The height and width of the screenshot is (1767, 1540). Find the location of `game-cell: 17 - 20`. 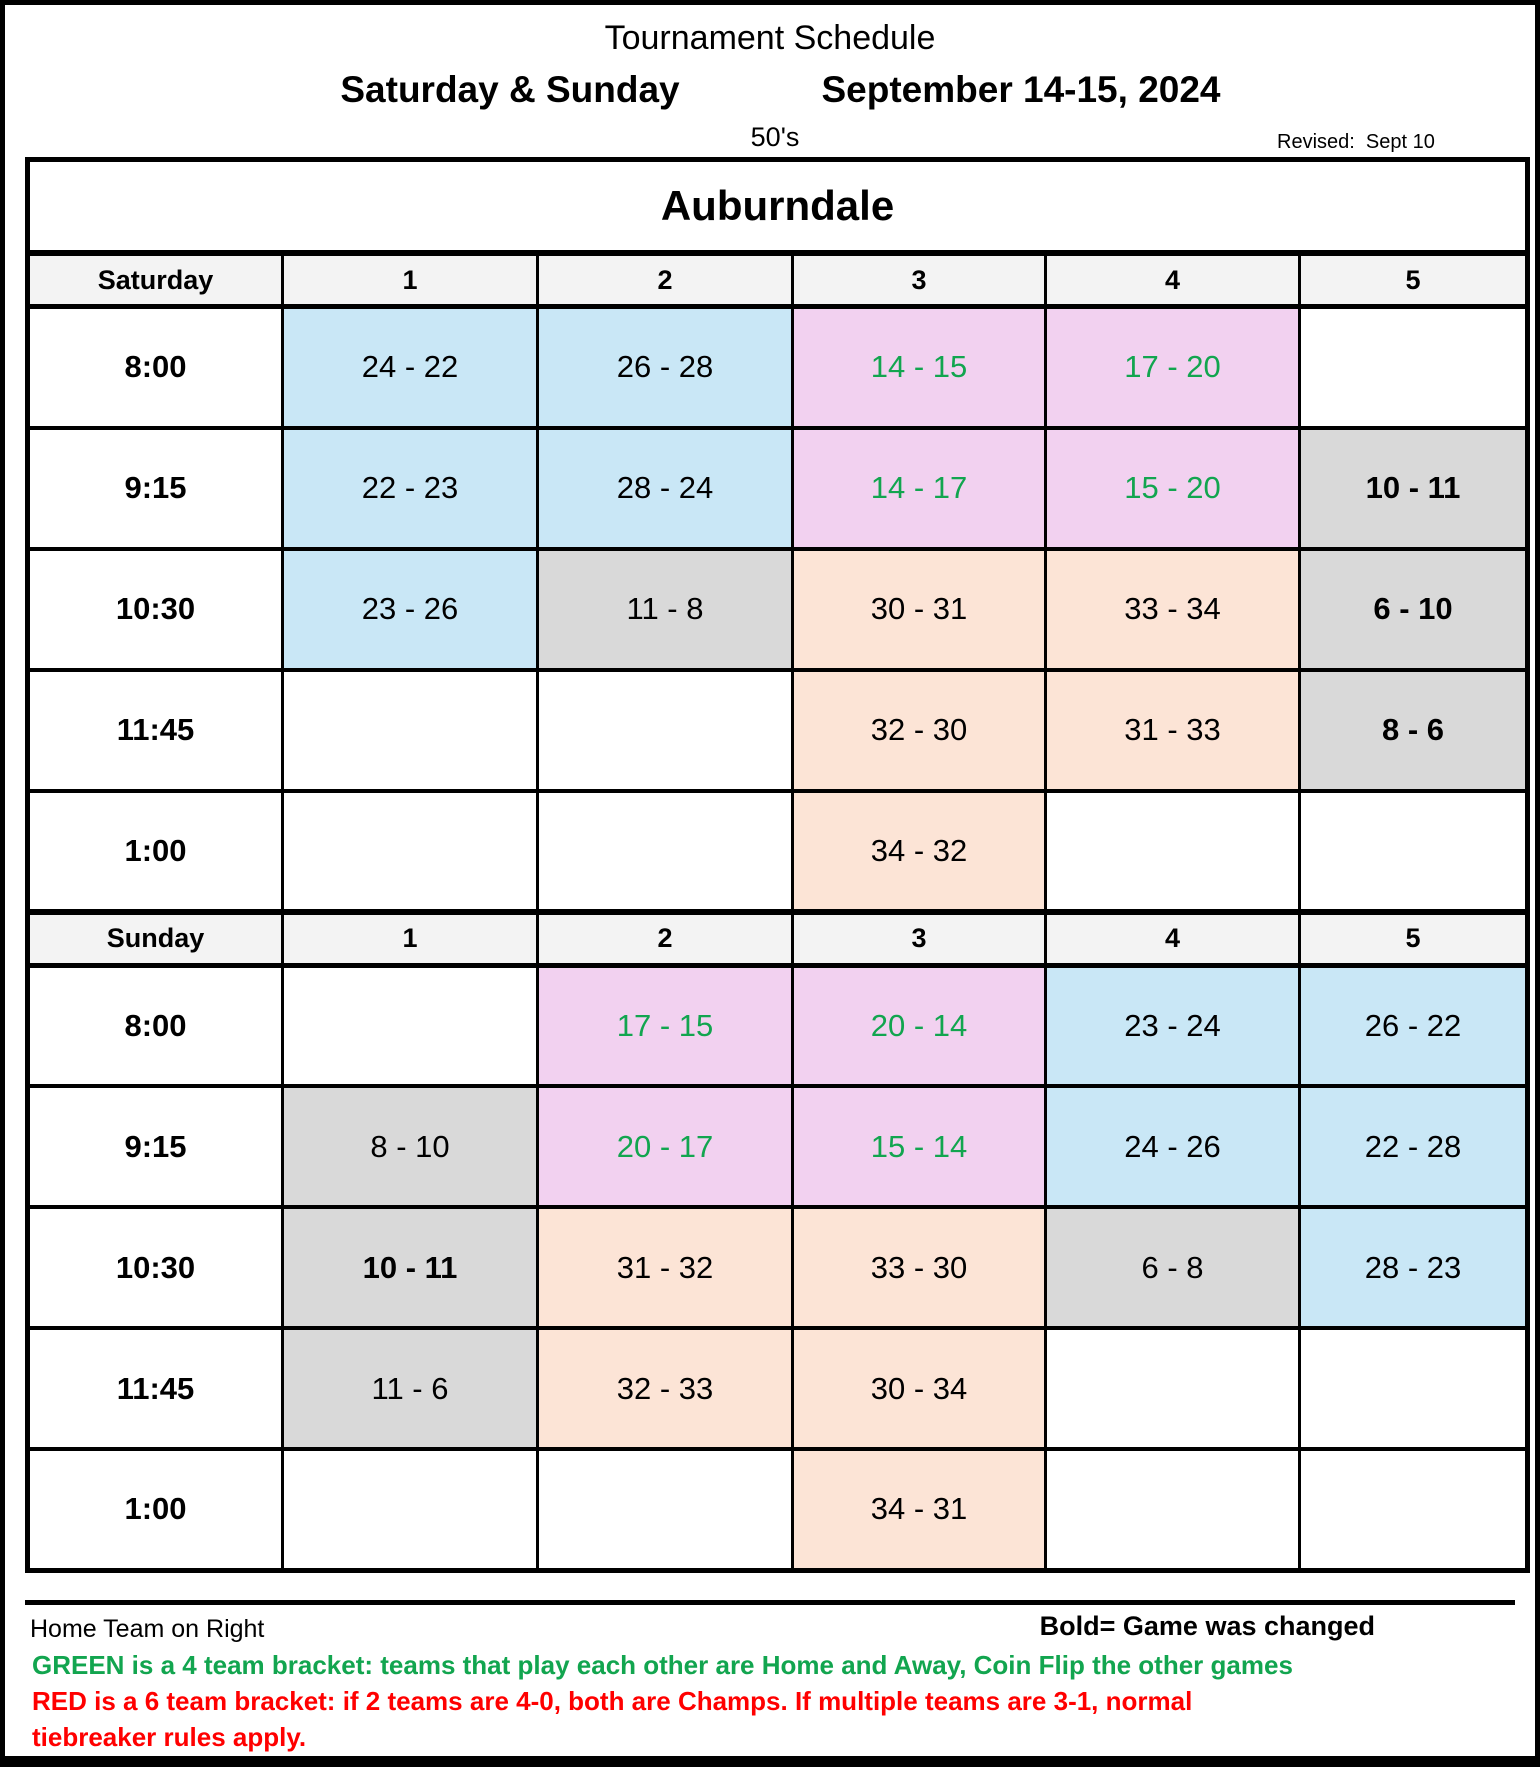

game-cell: 17 - 20 is located at coordinates (1172, 367).